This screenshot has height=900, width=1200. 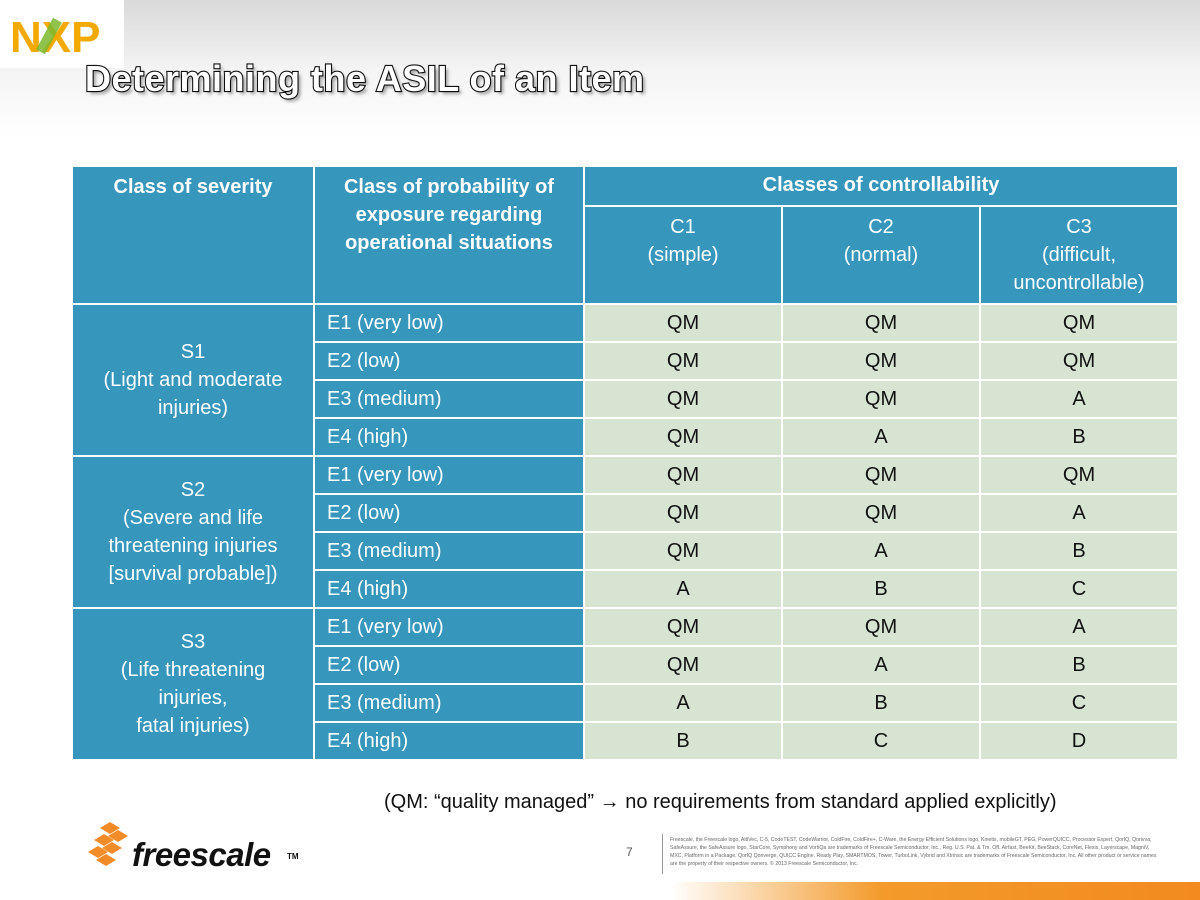 I want to click on severity-desc-line: injuries), so click(x=193, y=408).